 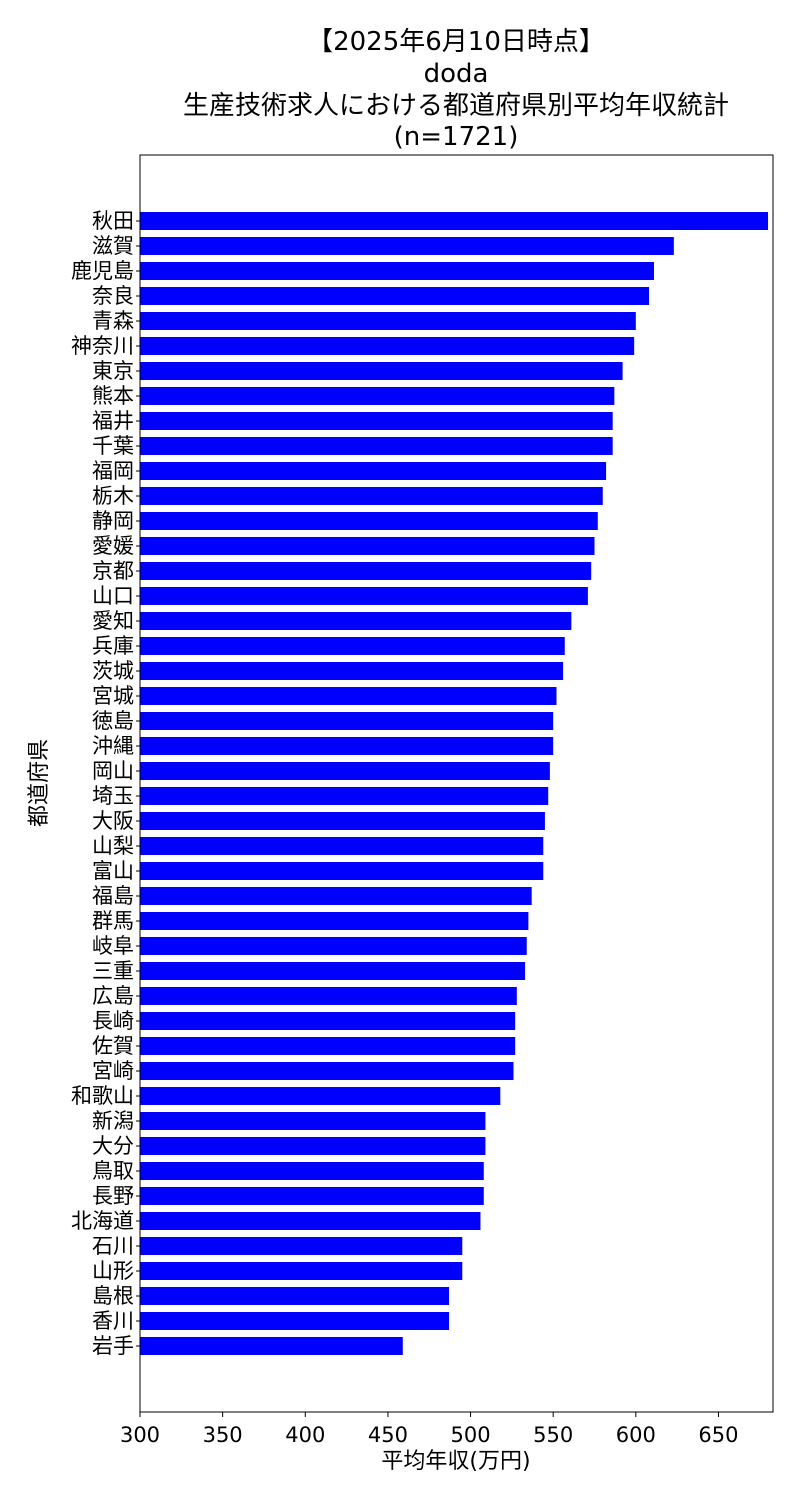 What do you see at coordinates (553, 1435) in the screenshot?
I see `x-tick-label-5: 550` at bounding box center [553, 1435].